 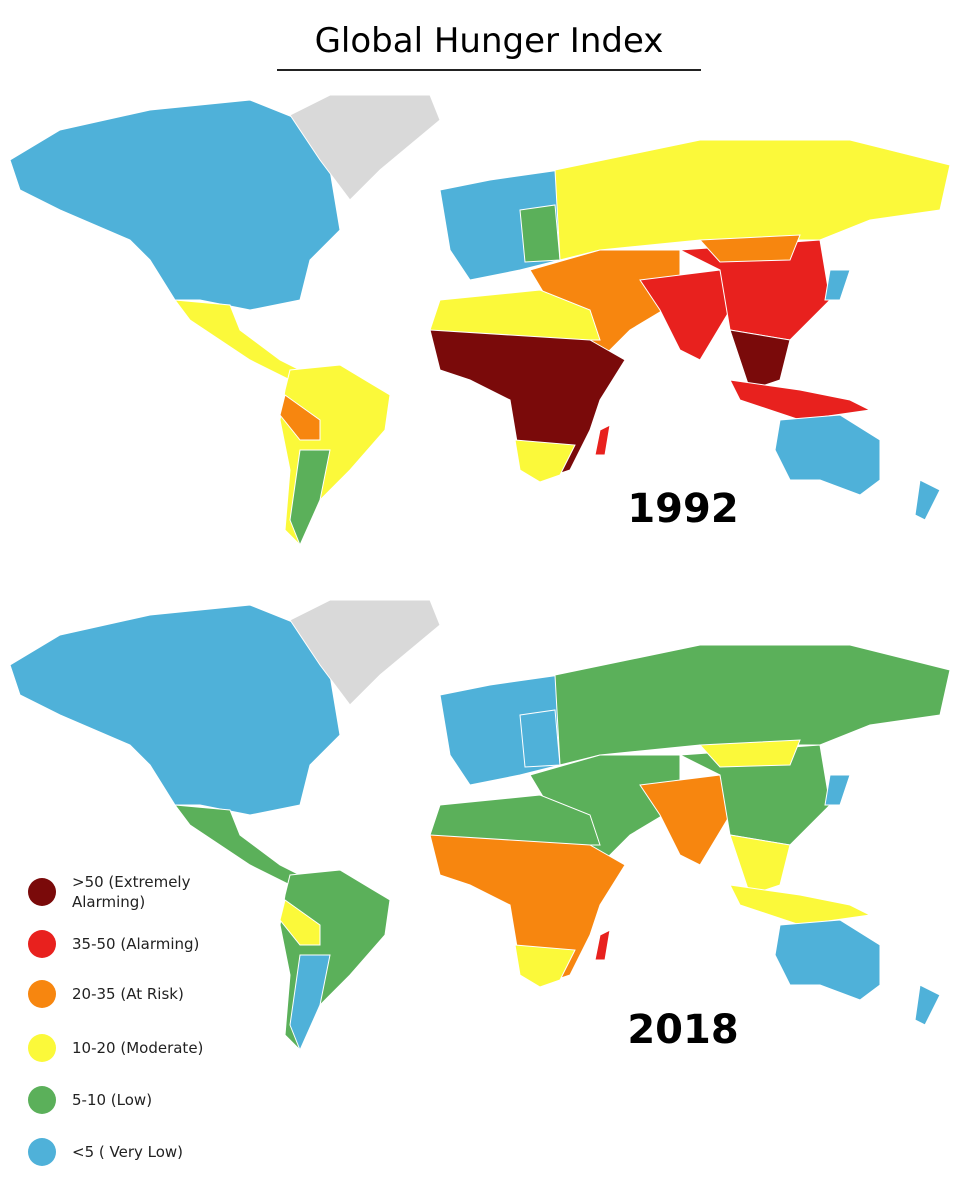 I want to click on title: Global Hunger Index, so click(x=489, y=41).